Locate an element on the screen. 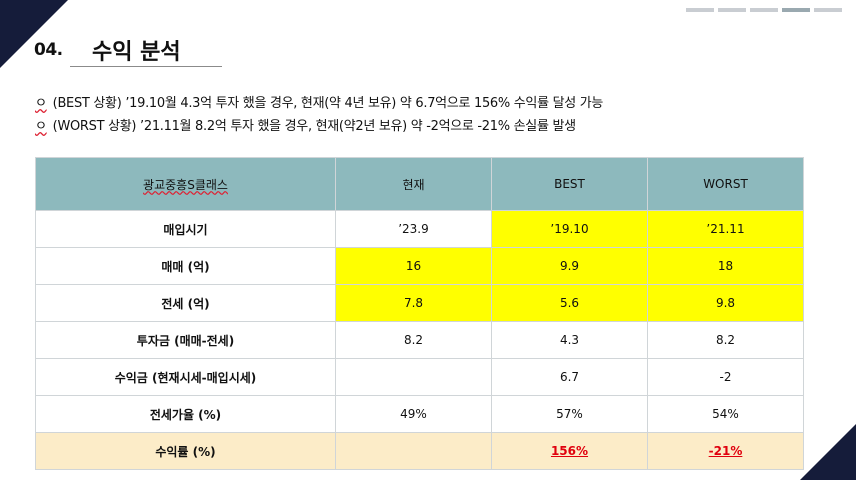 Image resolution: width=856 pixels, height=480 pixels. cell-best: 5.6 is located at coordinates (569, 303).